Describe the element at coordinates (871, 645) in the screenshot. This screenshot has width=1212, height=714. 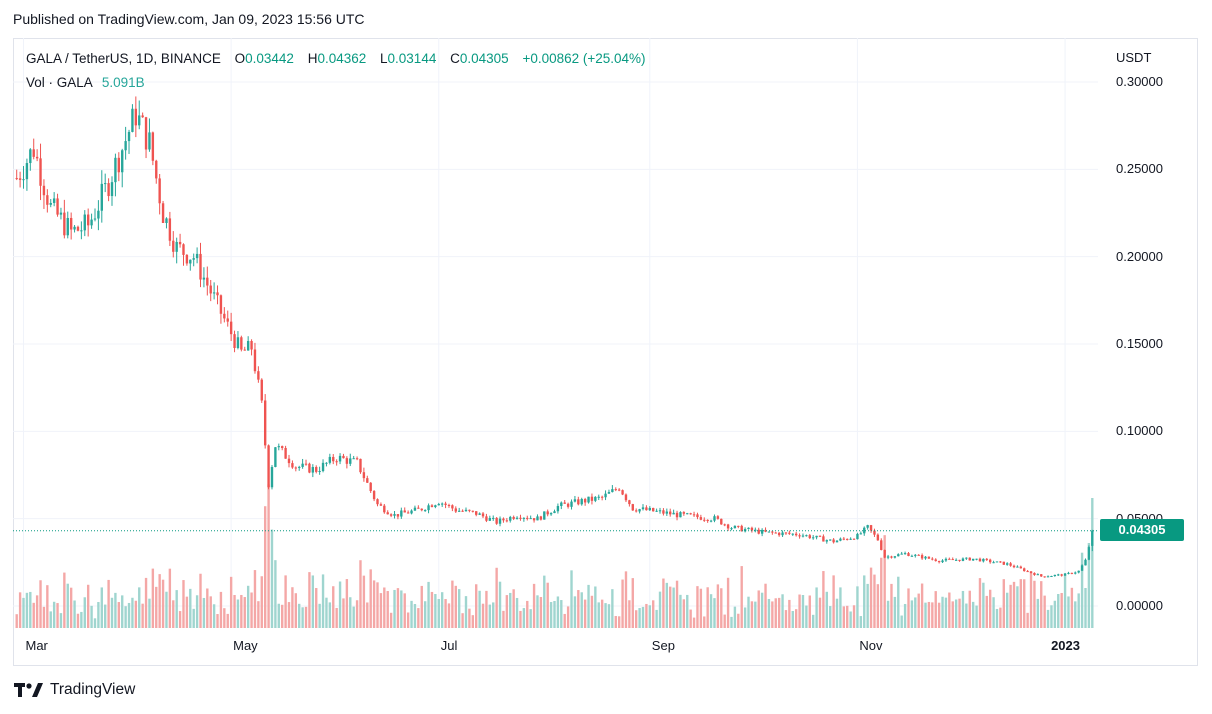
I see `x-tick-label: Nov` at that location.